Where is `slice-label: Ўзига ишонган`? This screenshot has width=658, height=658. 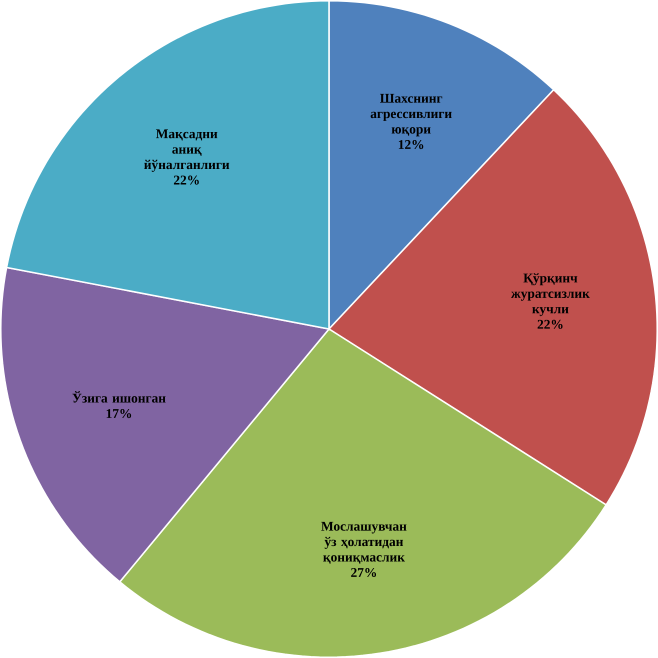 slice-label: Ўзига ишонган is located at coordinates (119, 397).